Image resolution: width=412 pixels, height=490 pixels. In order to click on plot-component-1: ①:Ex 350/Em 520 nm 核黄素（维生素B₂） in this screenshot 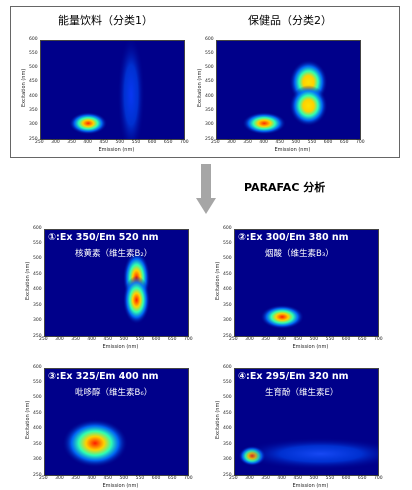, I will do `click(116, 283)`.